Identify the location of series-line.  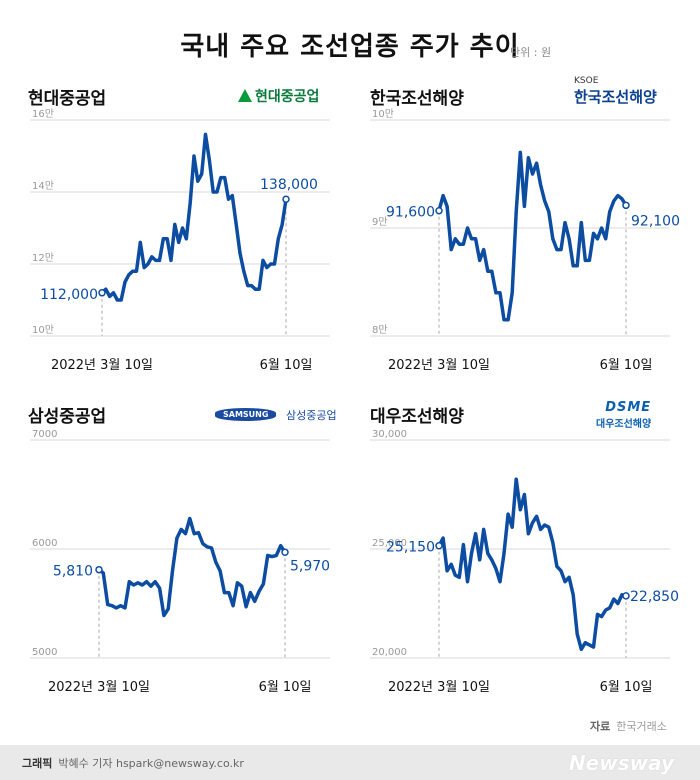
(532, 564).